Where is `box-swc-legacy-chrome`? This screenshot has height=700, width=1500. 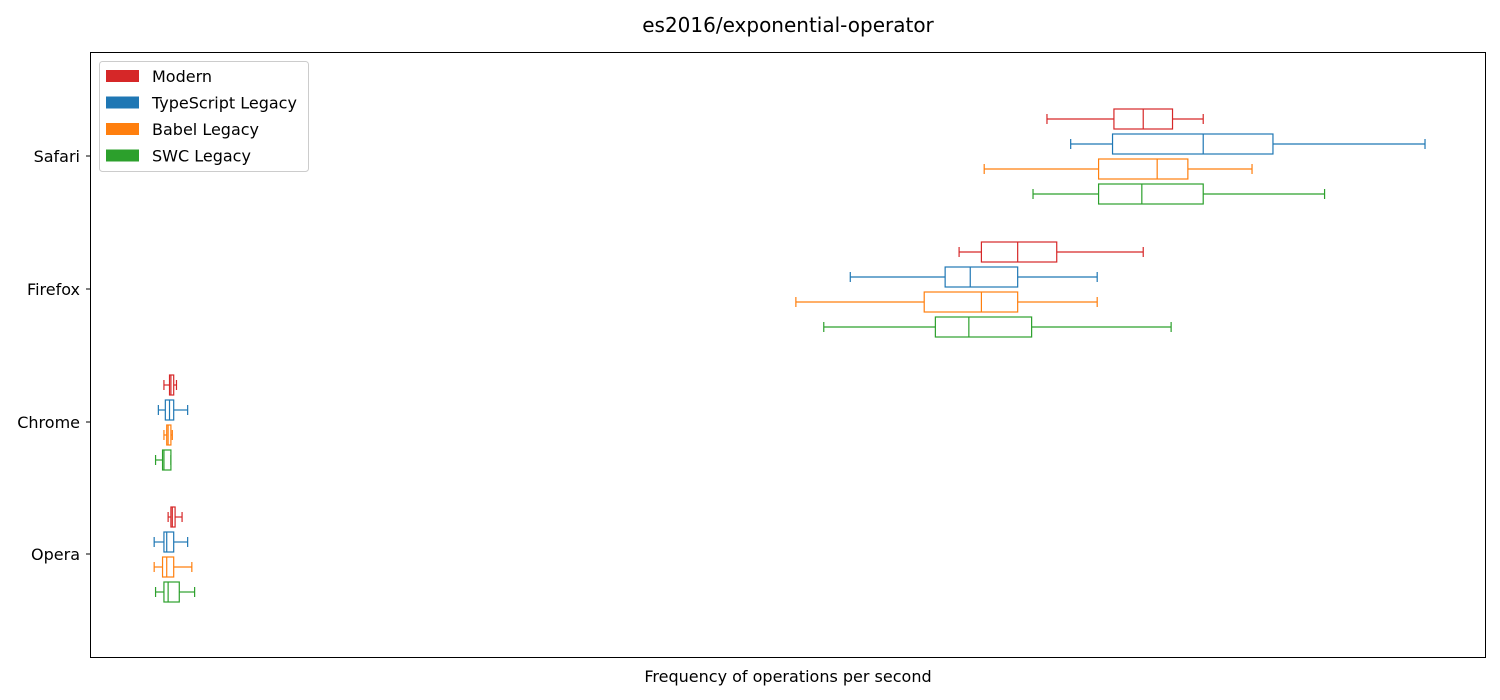 box-swc-legacy-chrome is located at coordinates (163, 460).